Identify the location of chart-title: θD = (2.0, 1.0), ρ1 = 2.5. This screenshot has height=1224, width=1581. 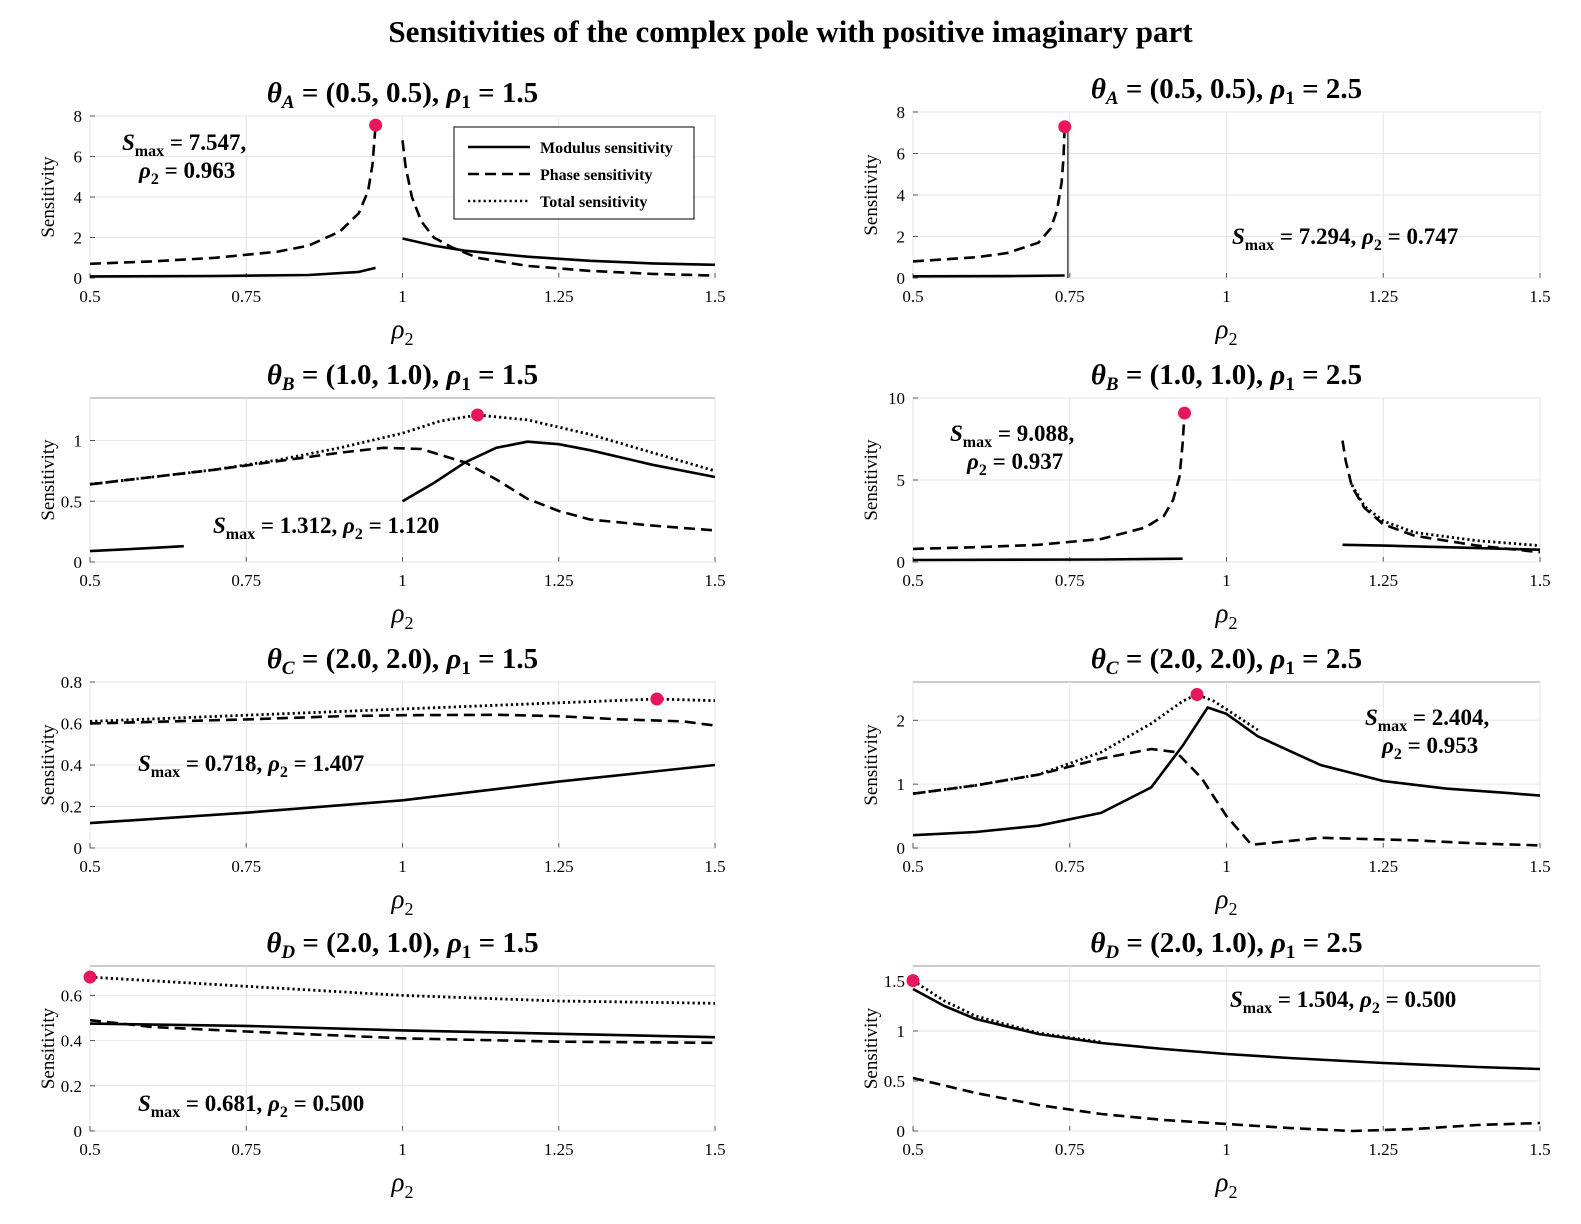
(1226, 945).